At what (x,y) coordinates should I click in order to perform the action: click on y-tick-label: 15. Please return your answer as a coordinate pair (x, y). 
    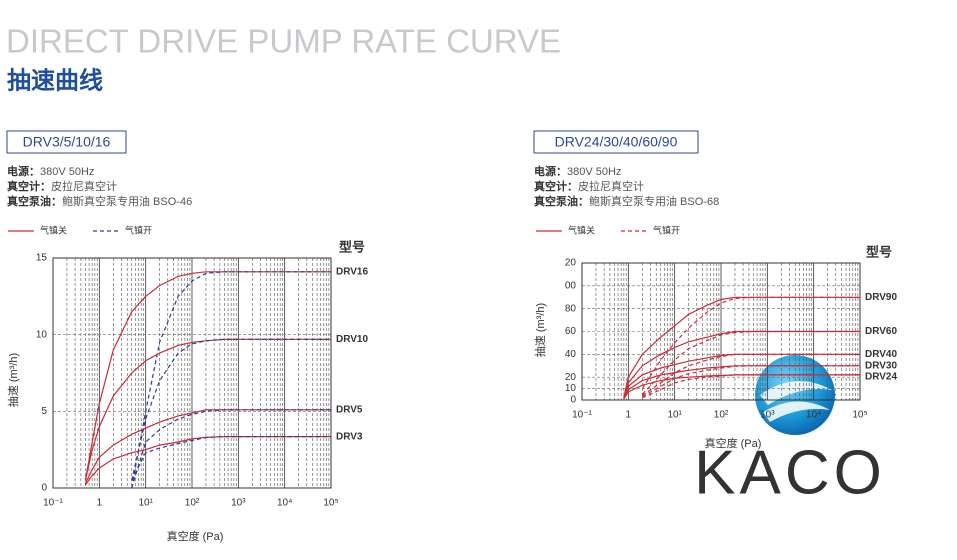
    Looking at the image, I should click on (42, 258).